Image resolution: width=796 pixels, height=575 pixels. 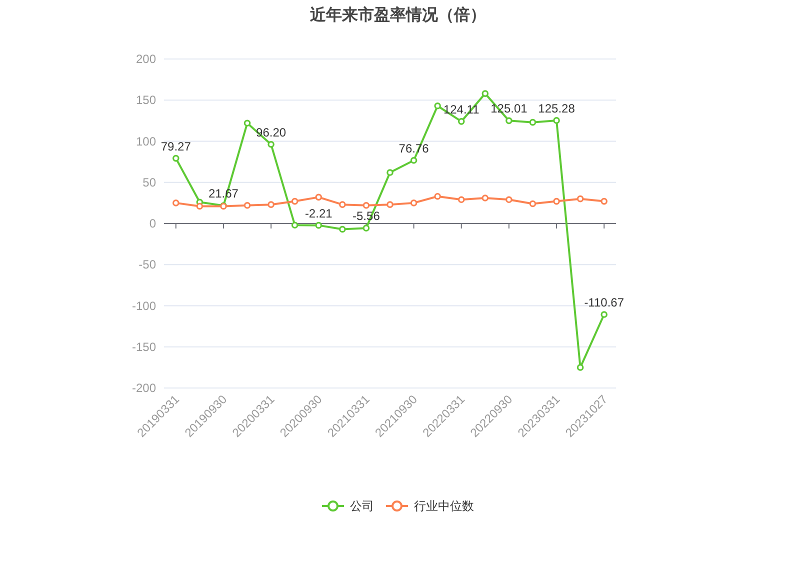 What do you see at coordinates (144, 347) in the screenshot?
I see `y-tick-label: -150` at bounding box center [144, 347].